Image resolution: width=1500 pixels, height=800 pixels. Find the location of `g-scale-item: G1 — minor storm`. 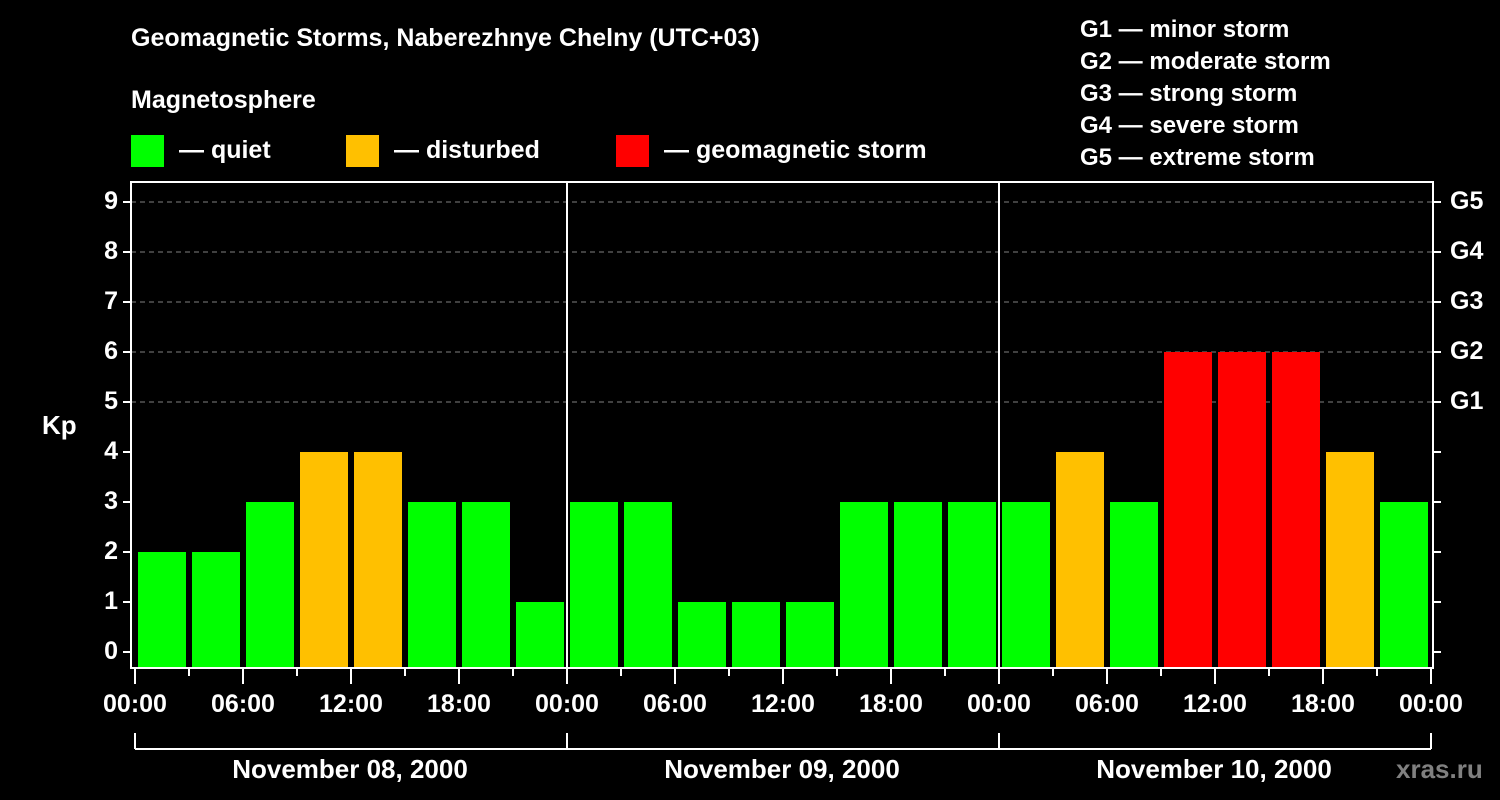

g-scale-item: G1 — minor storm is located at coordinates (1185, 29).